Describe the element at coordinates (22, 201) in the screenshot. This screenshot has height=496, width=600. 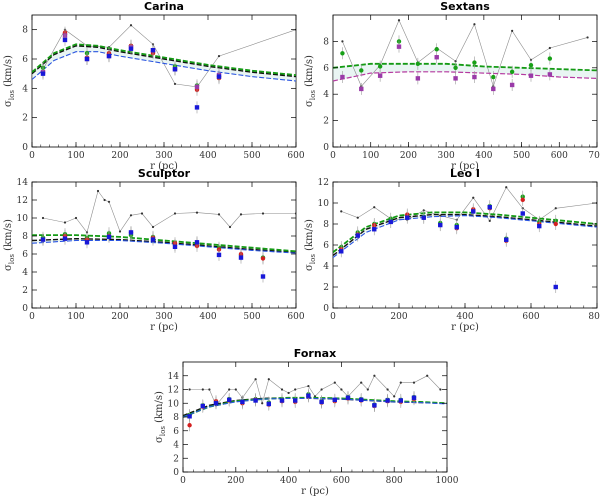
I see `y-tick-label: 12` at that location.